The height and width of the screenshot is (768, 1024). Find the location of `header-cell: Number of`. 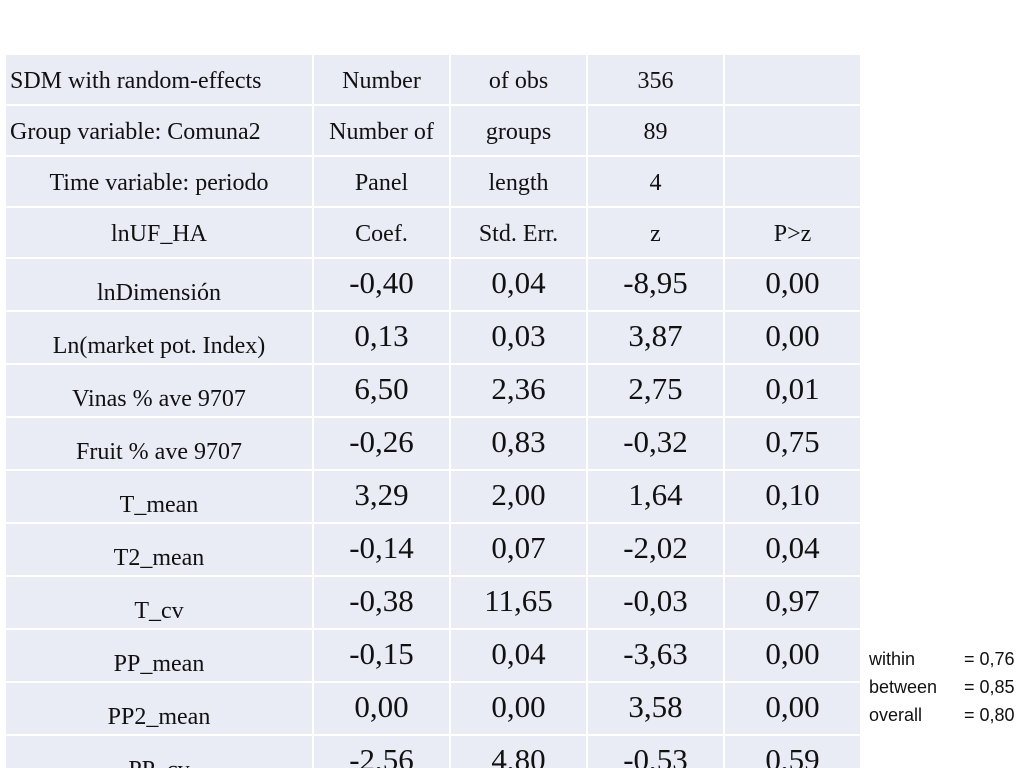

header-cell: Number of is located at coordinates (381, 130).